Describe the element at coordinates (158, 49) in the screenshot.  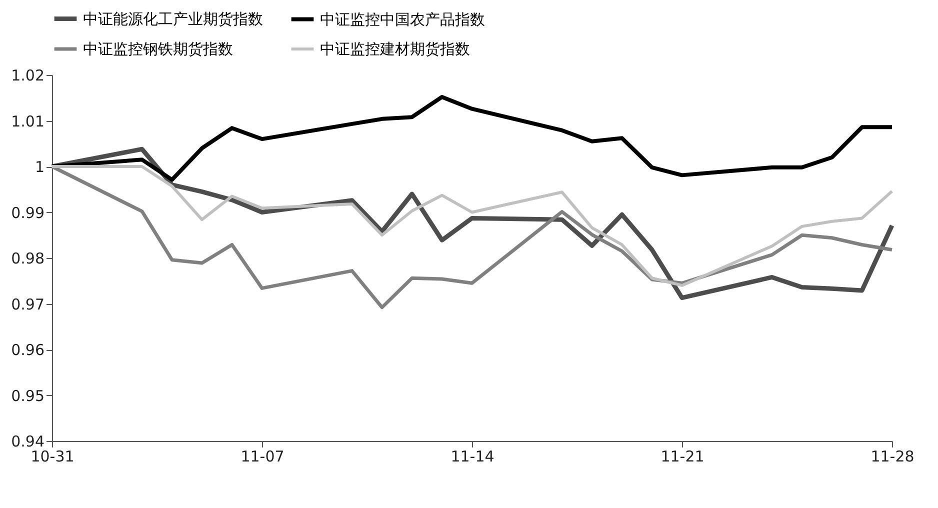
I see `legend-label: 中证监控钢铁期货指数` at that location.